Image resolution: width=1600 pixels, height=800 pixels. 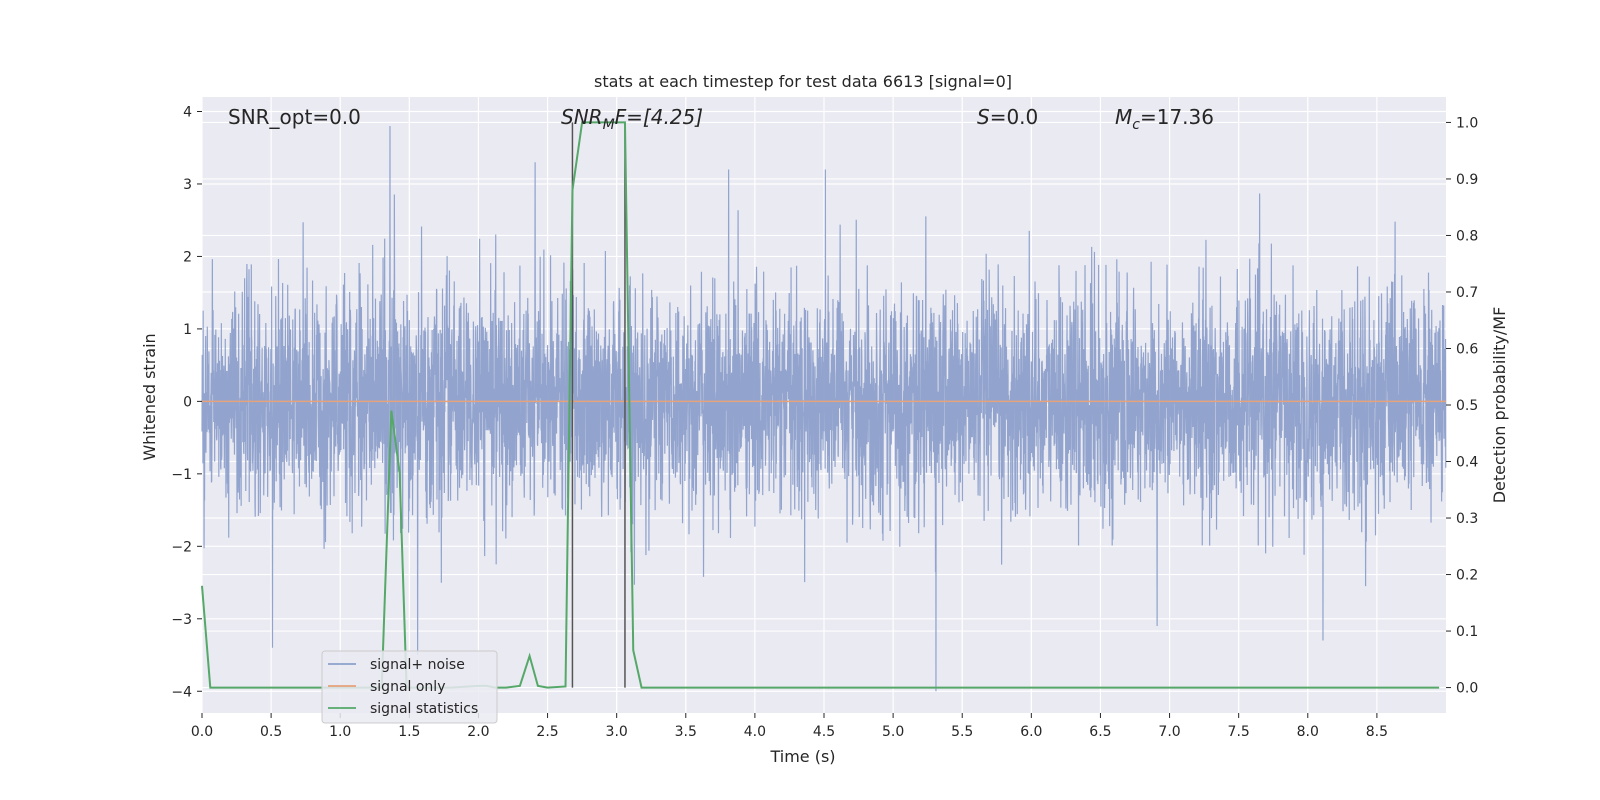 I want to click on annotation-snr-mf: SNRMF=[4.25], so click(x=632, y=119).